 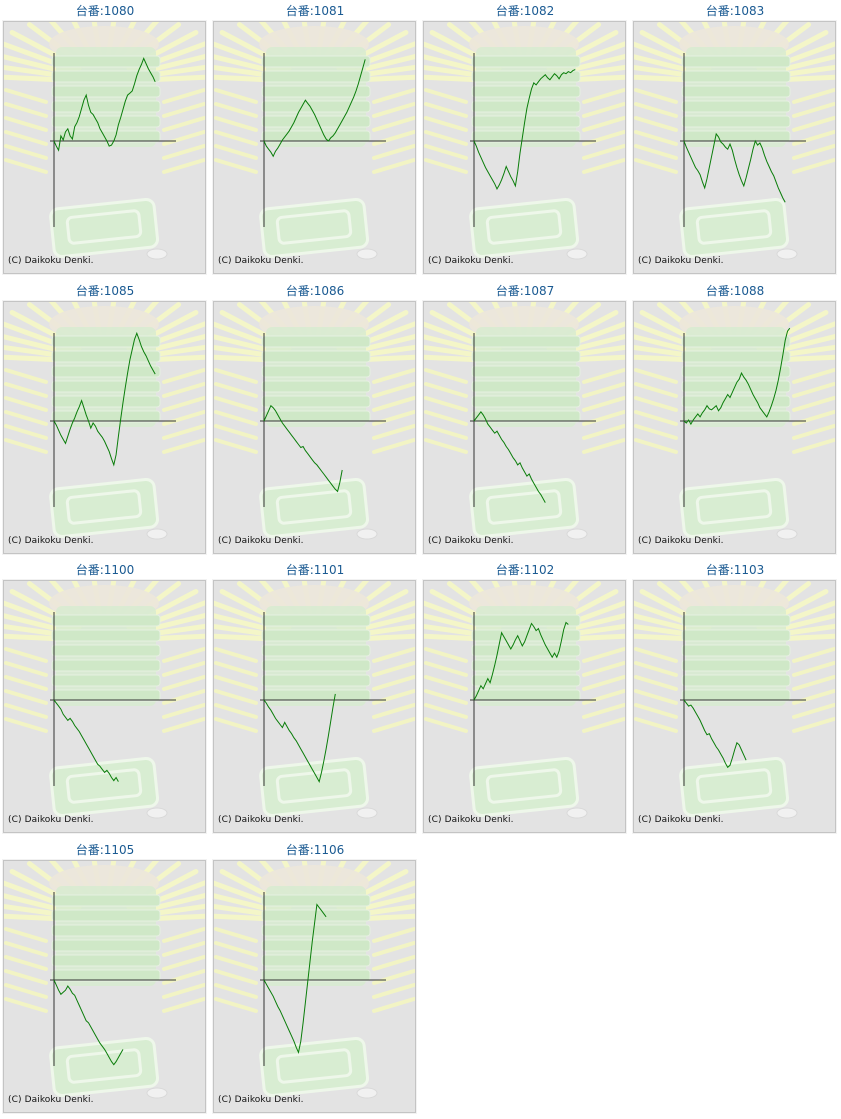 What do you see at coordinates (735, 11) in the screenshot?
I see `machine-title-link: 台番:1083` at bounding box center [735, 11].